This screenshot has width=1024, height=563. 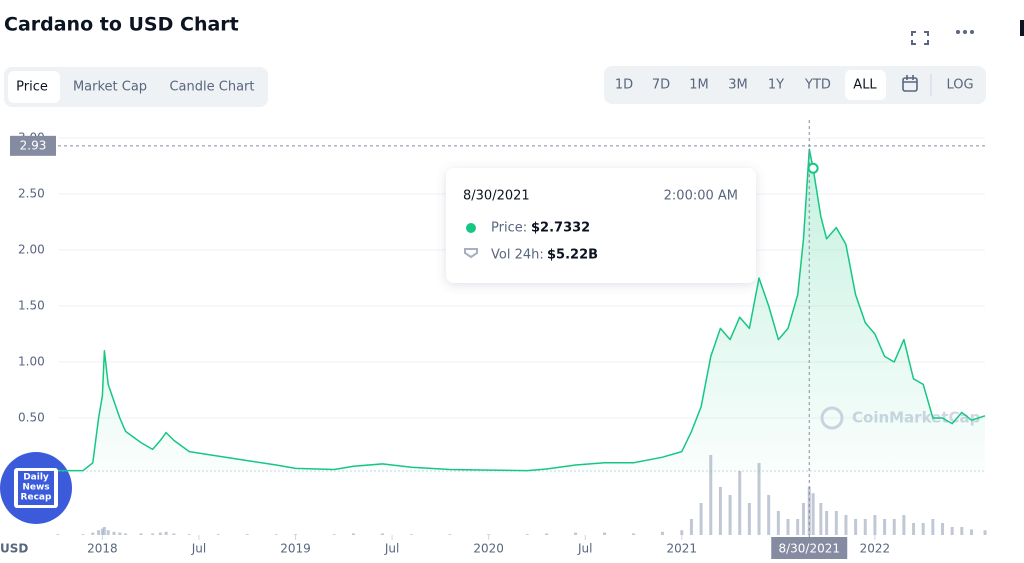 What do you see at coordinates (471, 253) in the screenshot?
I see `tooltip-vol-icon` at bounding box center [471, 253].